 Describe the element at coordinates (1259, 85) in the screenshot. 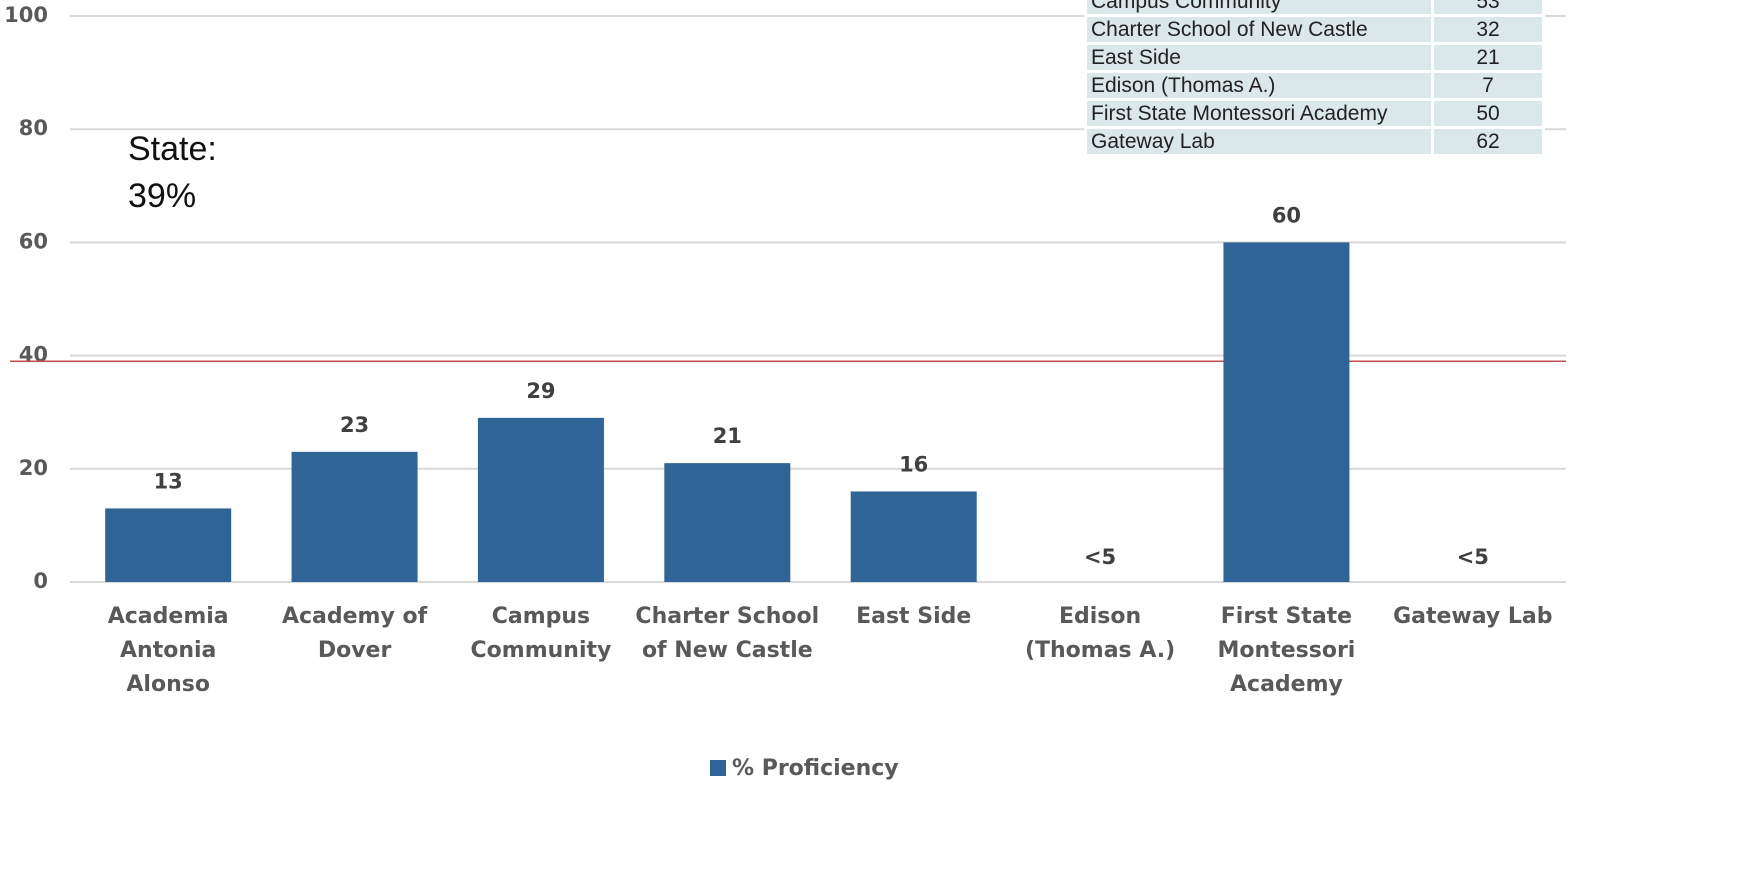

I see `table-cell: Edison (Thomas A.)` at that location.